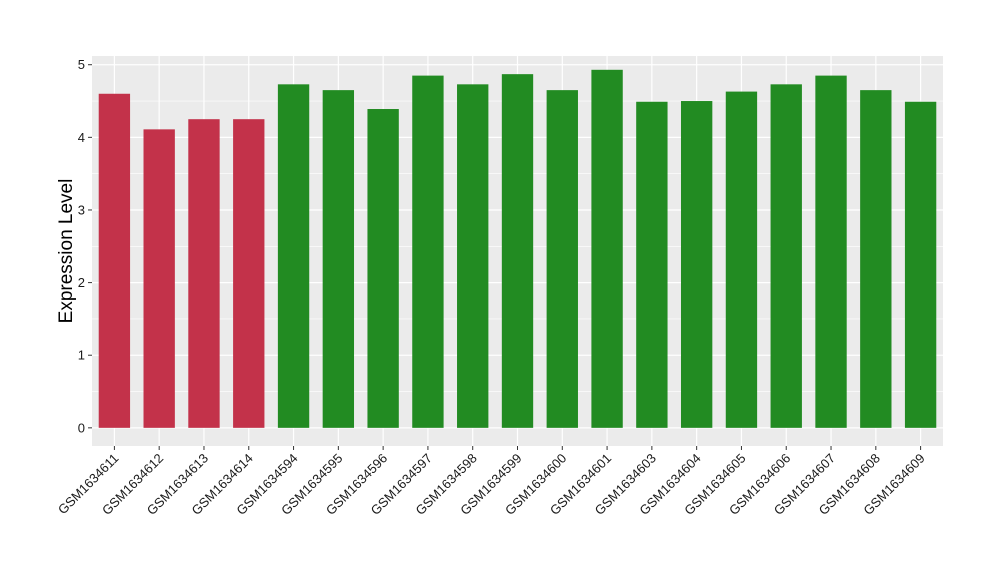  What do you see at coordinates (696, 264) in the screenshot?
I see `bar-gsm1634604` at bounding box center [696, 264].